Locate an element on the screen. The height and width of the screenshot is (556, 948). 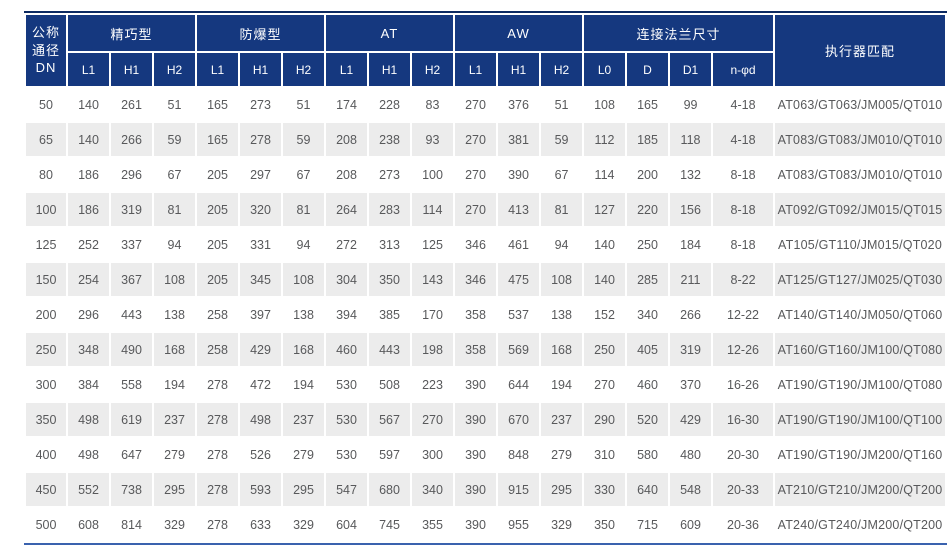
cell-dimension: 346 is located at coordinates (476, 244).